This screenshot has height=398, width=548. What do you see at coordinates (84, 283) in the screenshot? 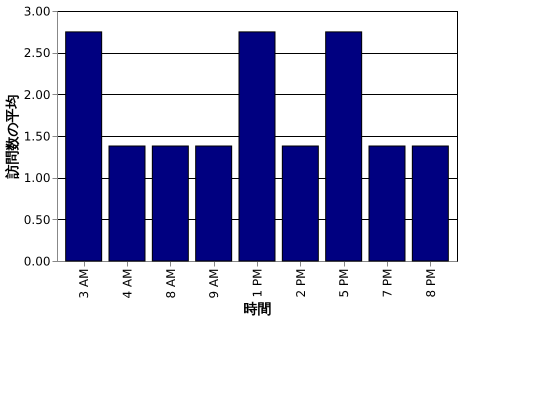
I see `x-tick-label: 3 AM` at bounding box center [84, 283].